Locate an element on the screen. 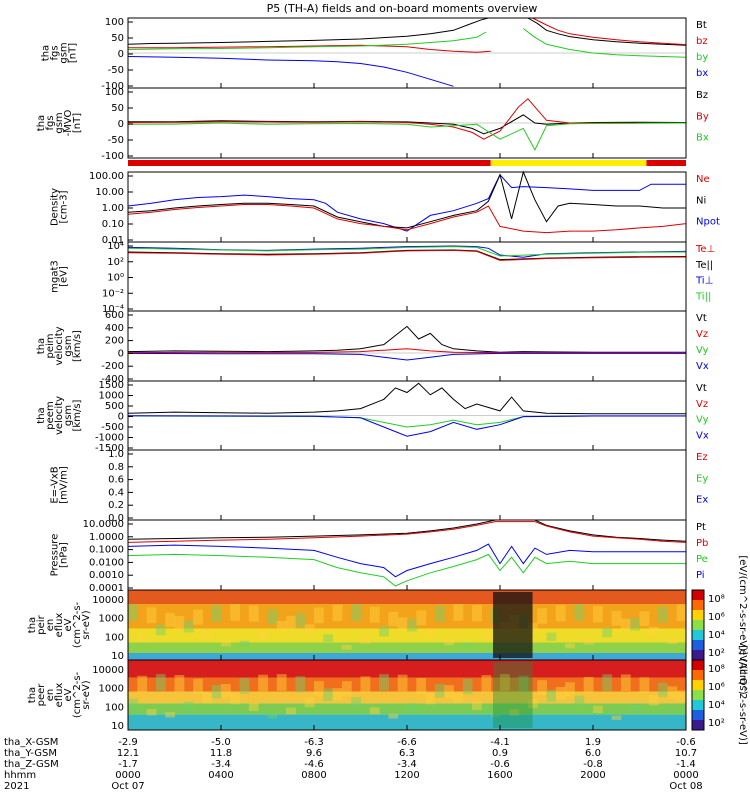 The image size is (750, 800). legend-entry: bz is located at coordinates (702, 41).